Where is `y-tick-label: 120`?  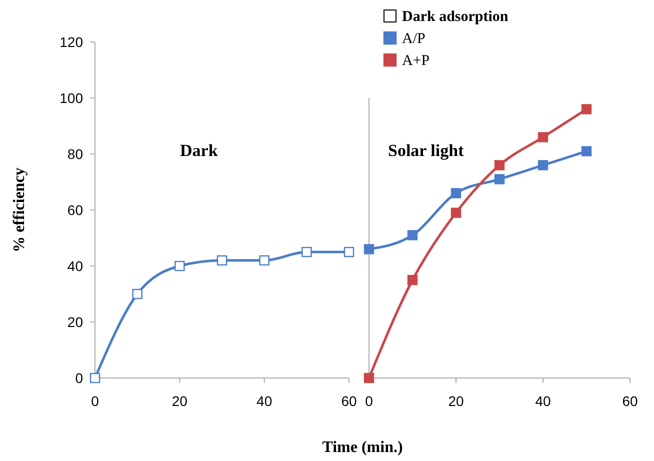
y-tick-label: 120 is located at coordinates (72, 42).